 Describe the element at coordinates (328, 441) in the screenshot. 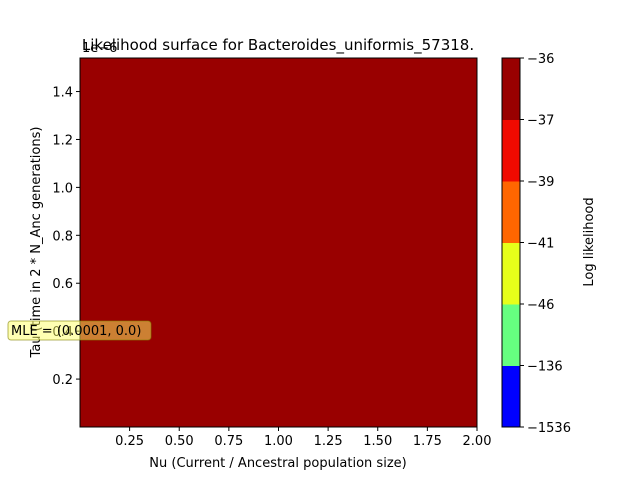

I see `x-tick-label: 1.25` at that location.